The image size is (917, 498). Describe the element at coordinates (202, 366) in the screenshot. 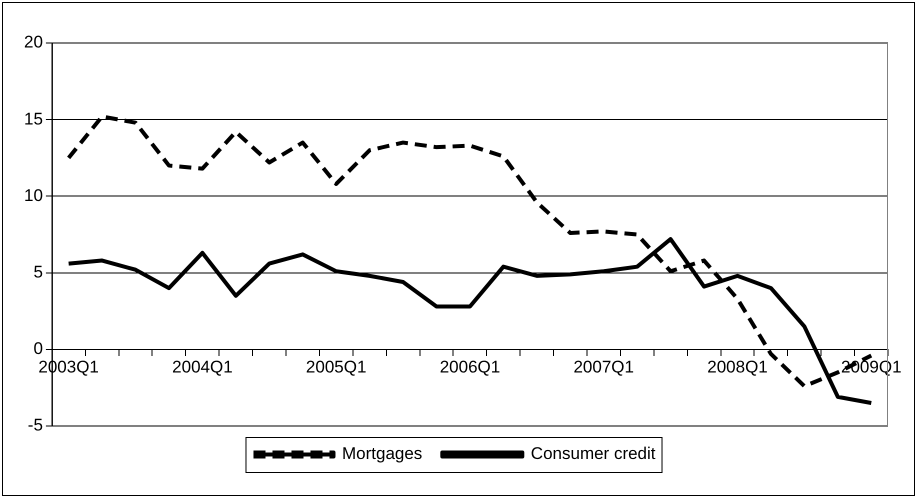

I see `x-tick-label: 2004Q1` at that location.